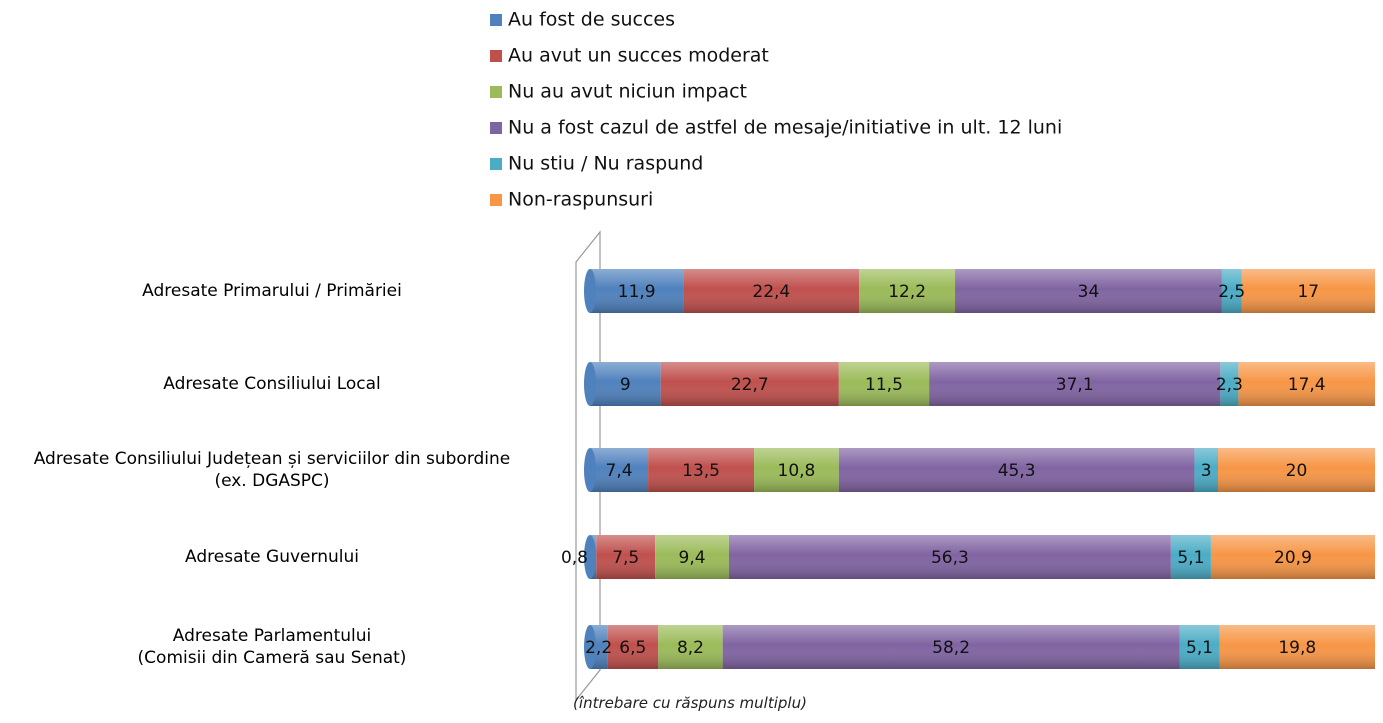 This screenshot has width=1383, height=723. What do you see at coordinates (692, 558) in the screenshot?
I see `data-label: 9,4` at bounding box center [692, 558].